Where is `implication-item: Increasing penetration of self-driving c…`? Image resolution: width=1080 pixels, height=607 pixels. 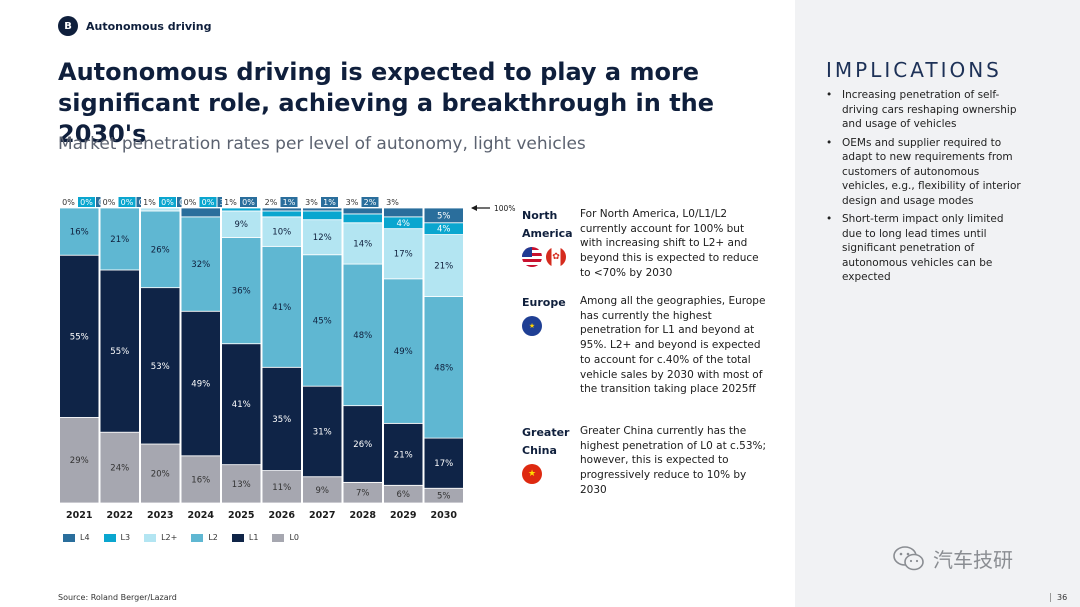
implication-item: Increasing penetration of self-driving c… is located at coordinates (926, 110).